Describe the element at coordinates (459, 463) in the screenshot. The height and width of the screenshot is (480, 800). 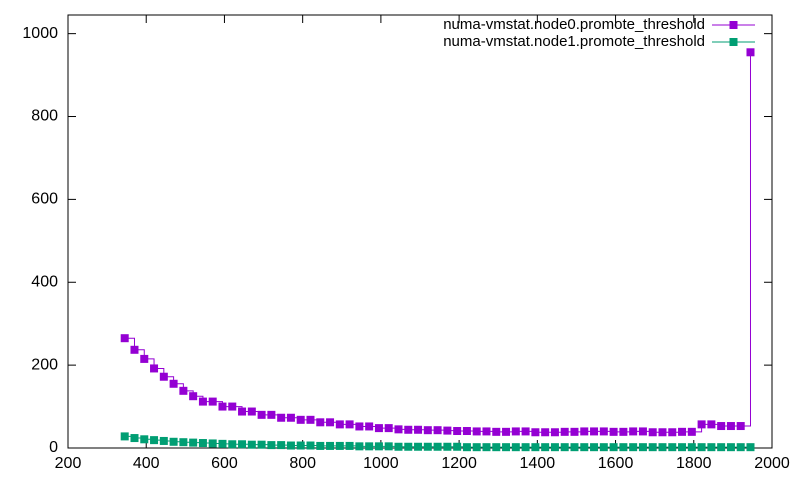
I see `x-tick-label: 1200` at that location.